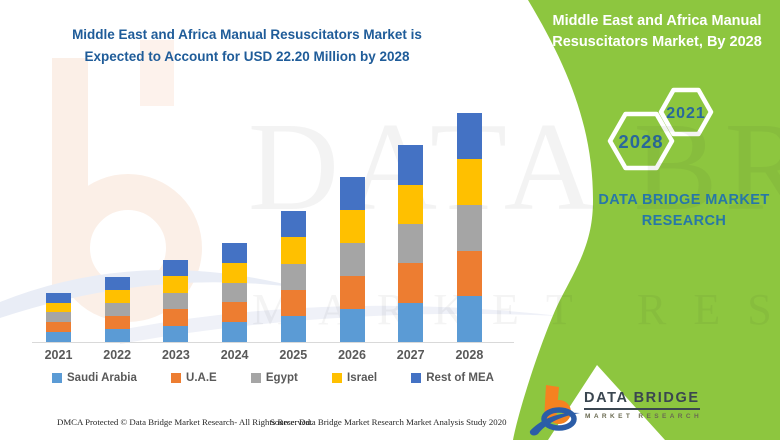  I want to click on legend-label: Egypt, so click(281, 378).